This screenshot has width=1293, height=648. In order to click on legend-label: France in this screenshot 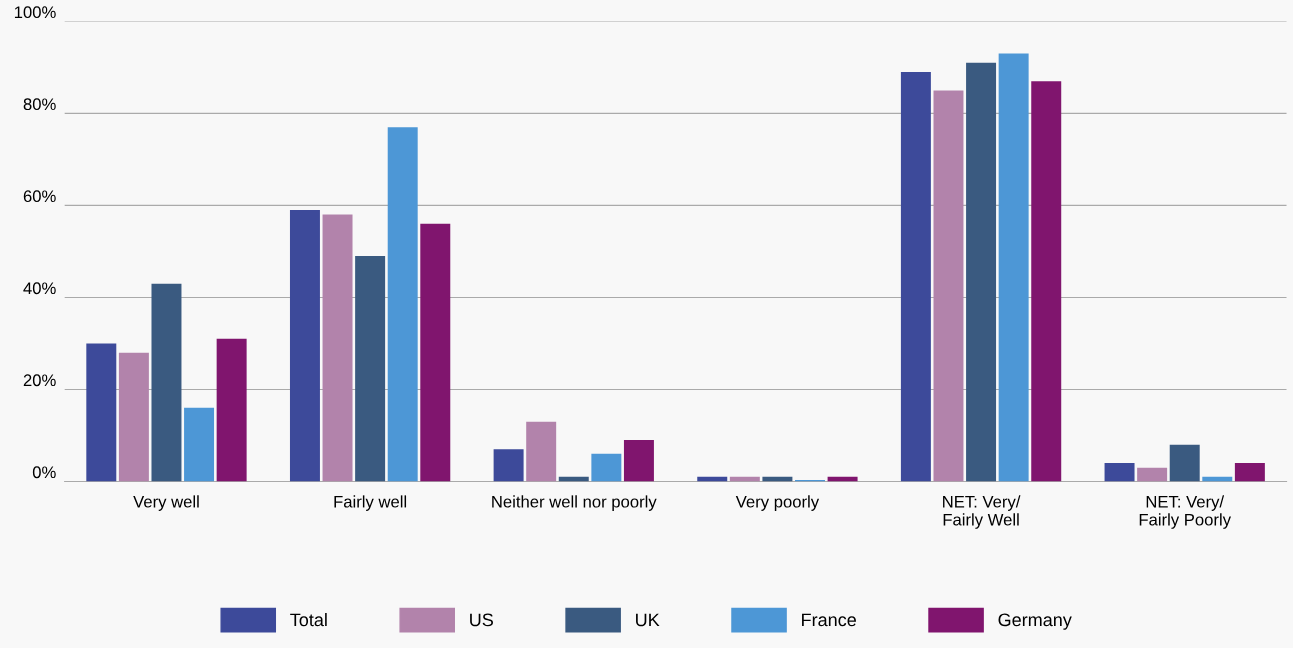, I will do `click(829, 620)`.